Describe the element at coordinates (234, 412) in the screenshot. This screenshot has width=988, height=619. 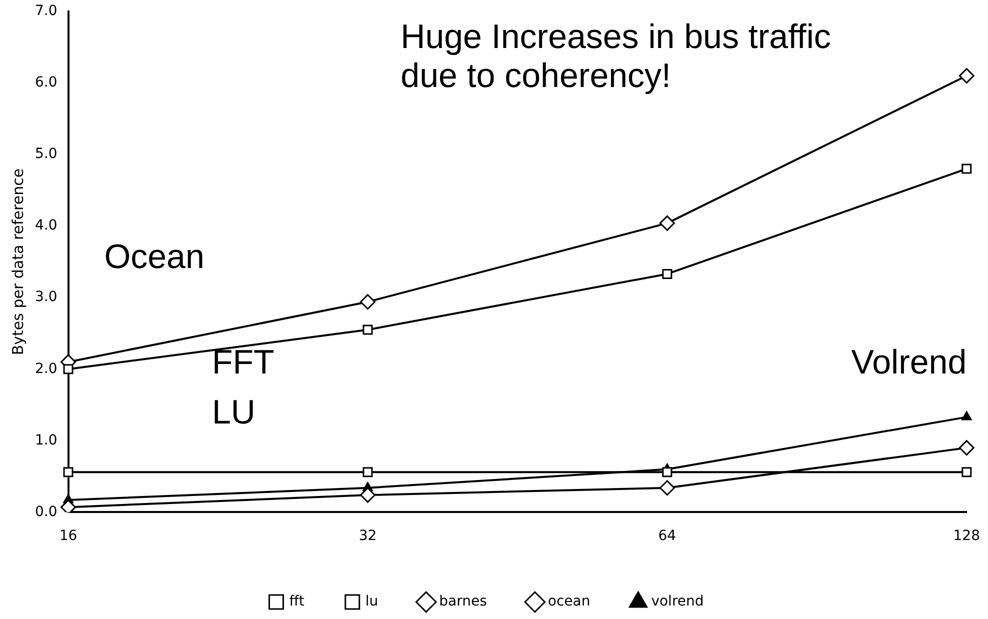
I see `annotation: LU` at that location.